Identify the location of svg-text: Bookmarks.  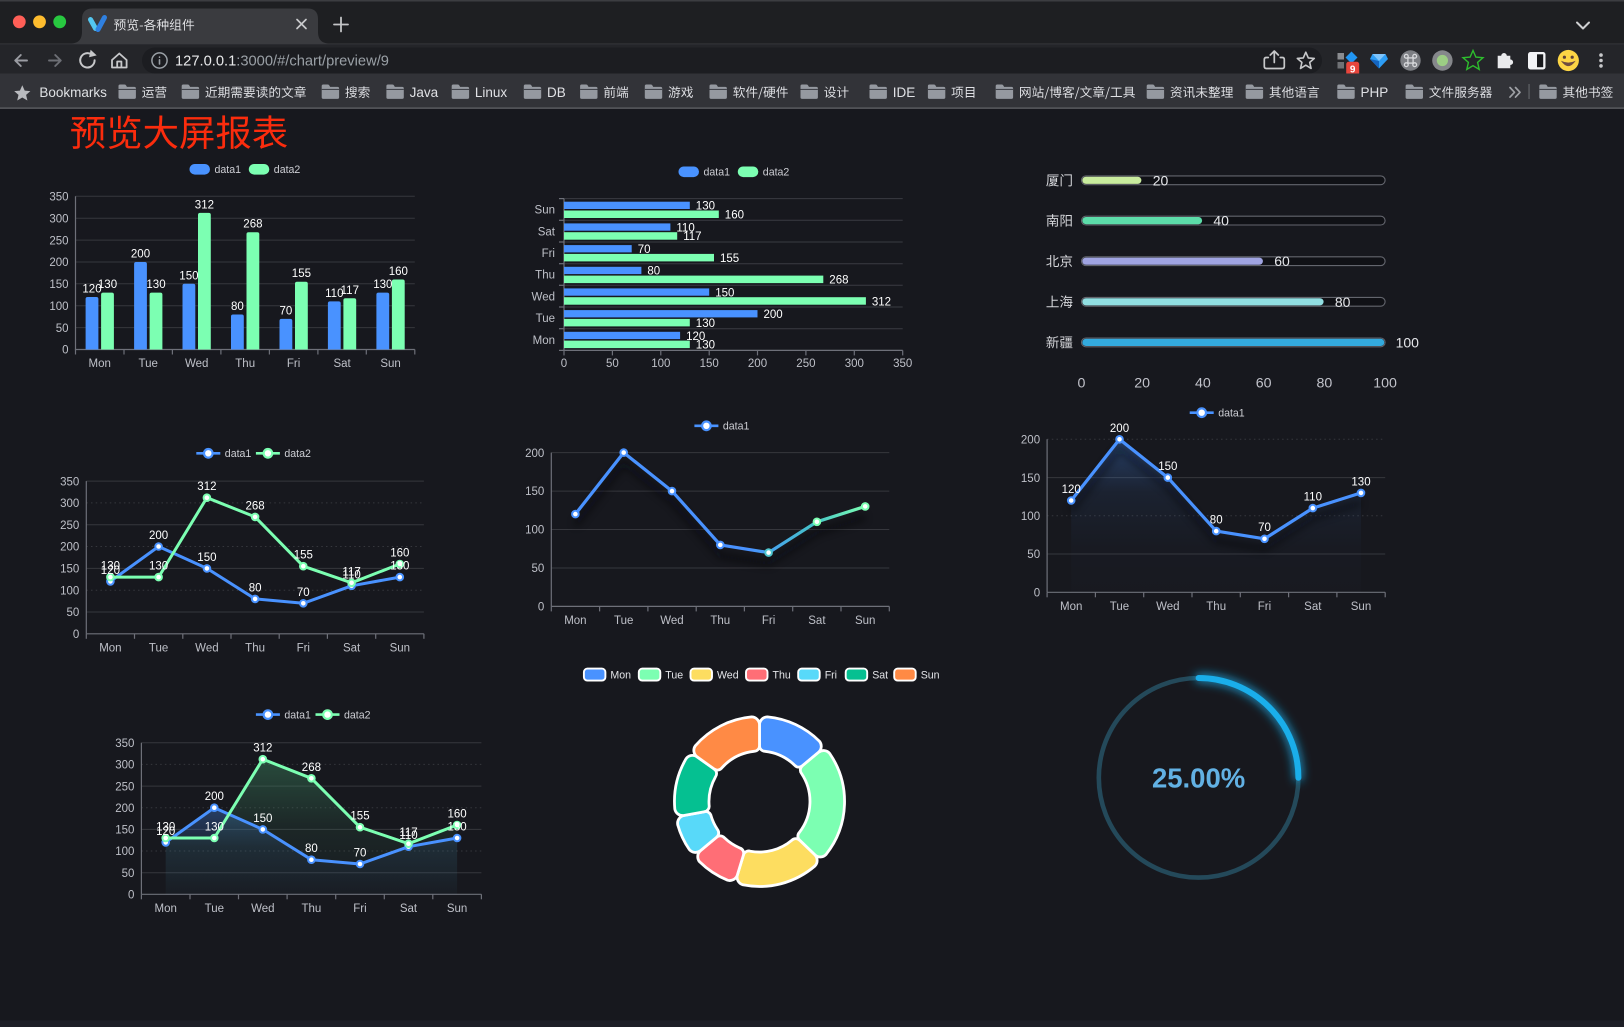
(73, 92).